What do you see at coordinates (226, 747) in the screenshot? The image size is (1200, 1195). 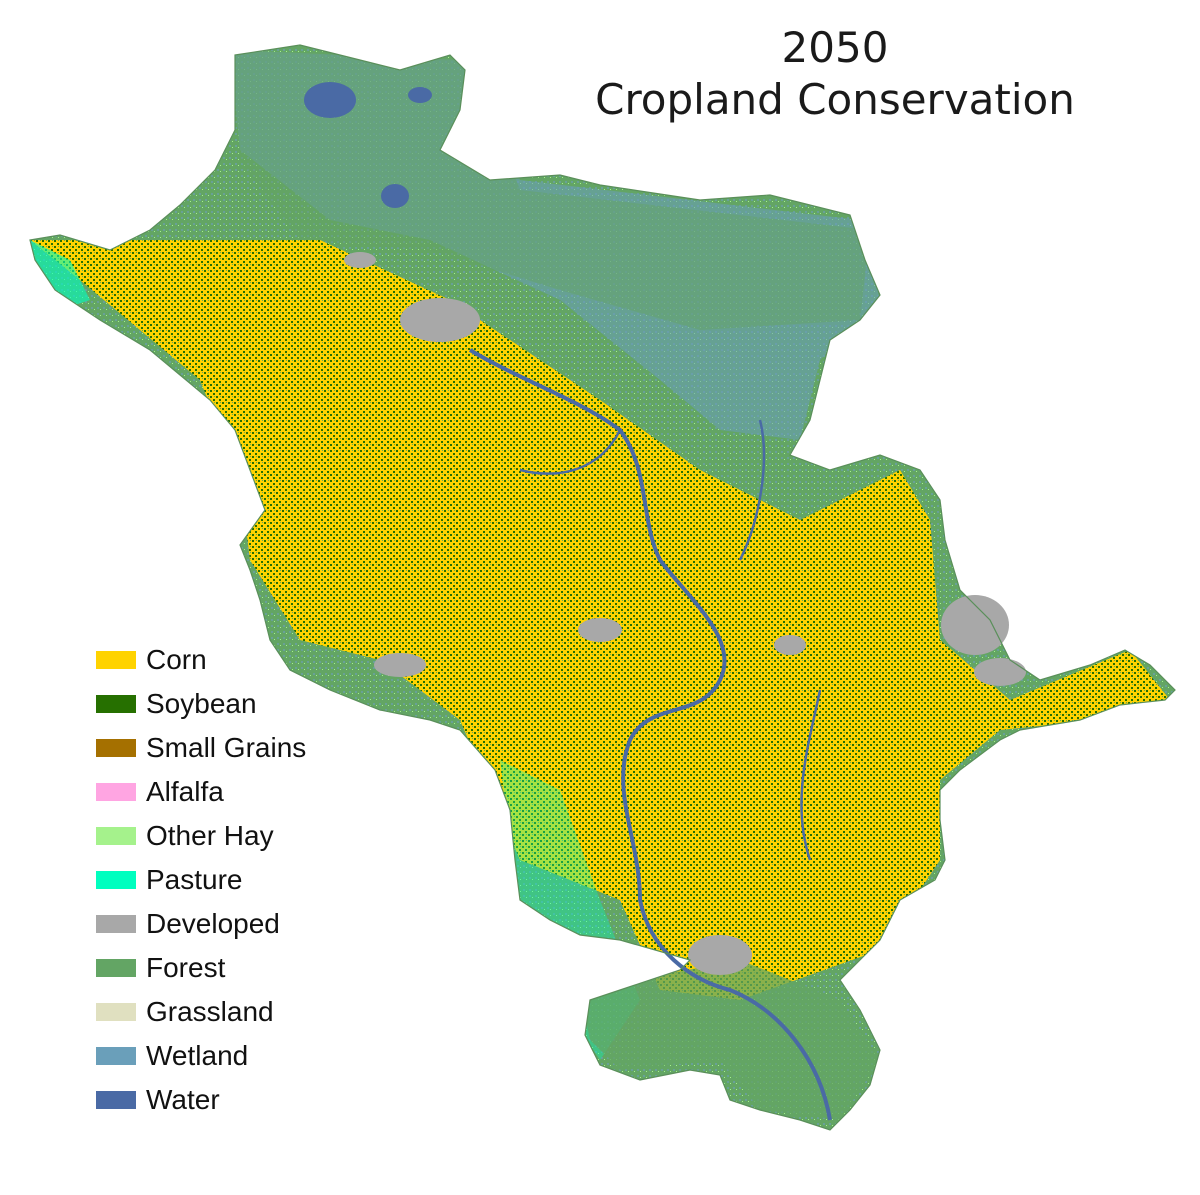 I see `legend-label: Small Grains` at bounding box center [226, 747].